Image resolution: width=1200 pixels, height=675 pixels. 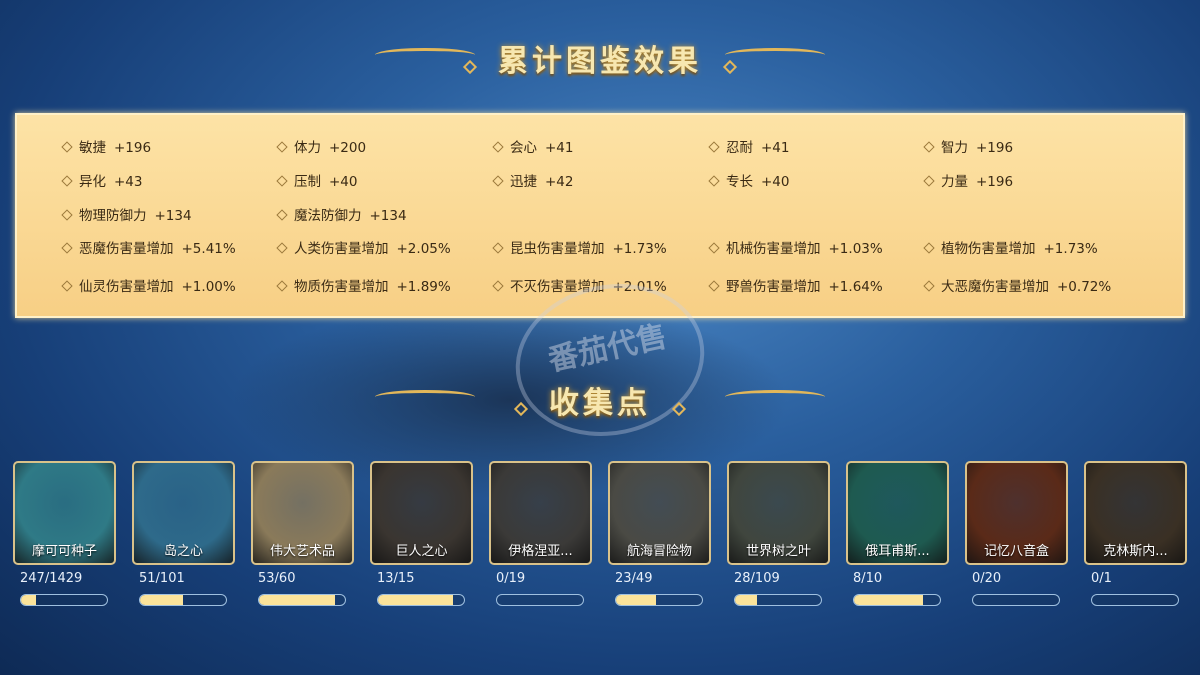 What do you see at coordinates (321, 146) in the screenshot?
I see `stat-item: 体力 +200` at bounding box center [321, 146].